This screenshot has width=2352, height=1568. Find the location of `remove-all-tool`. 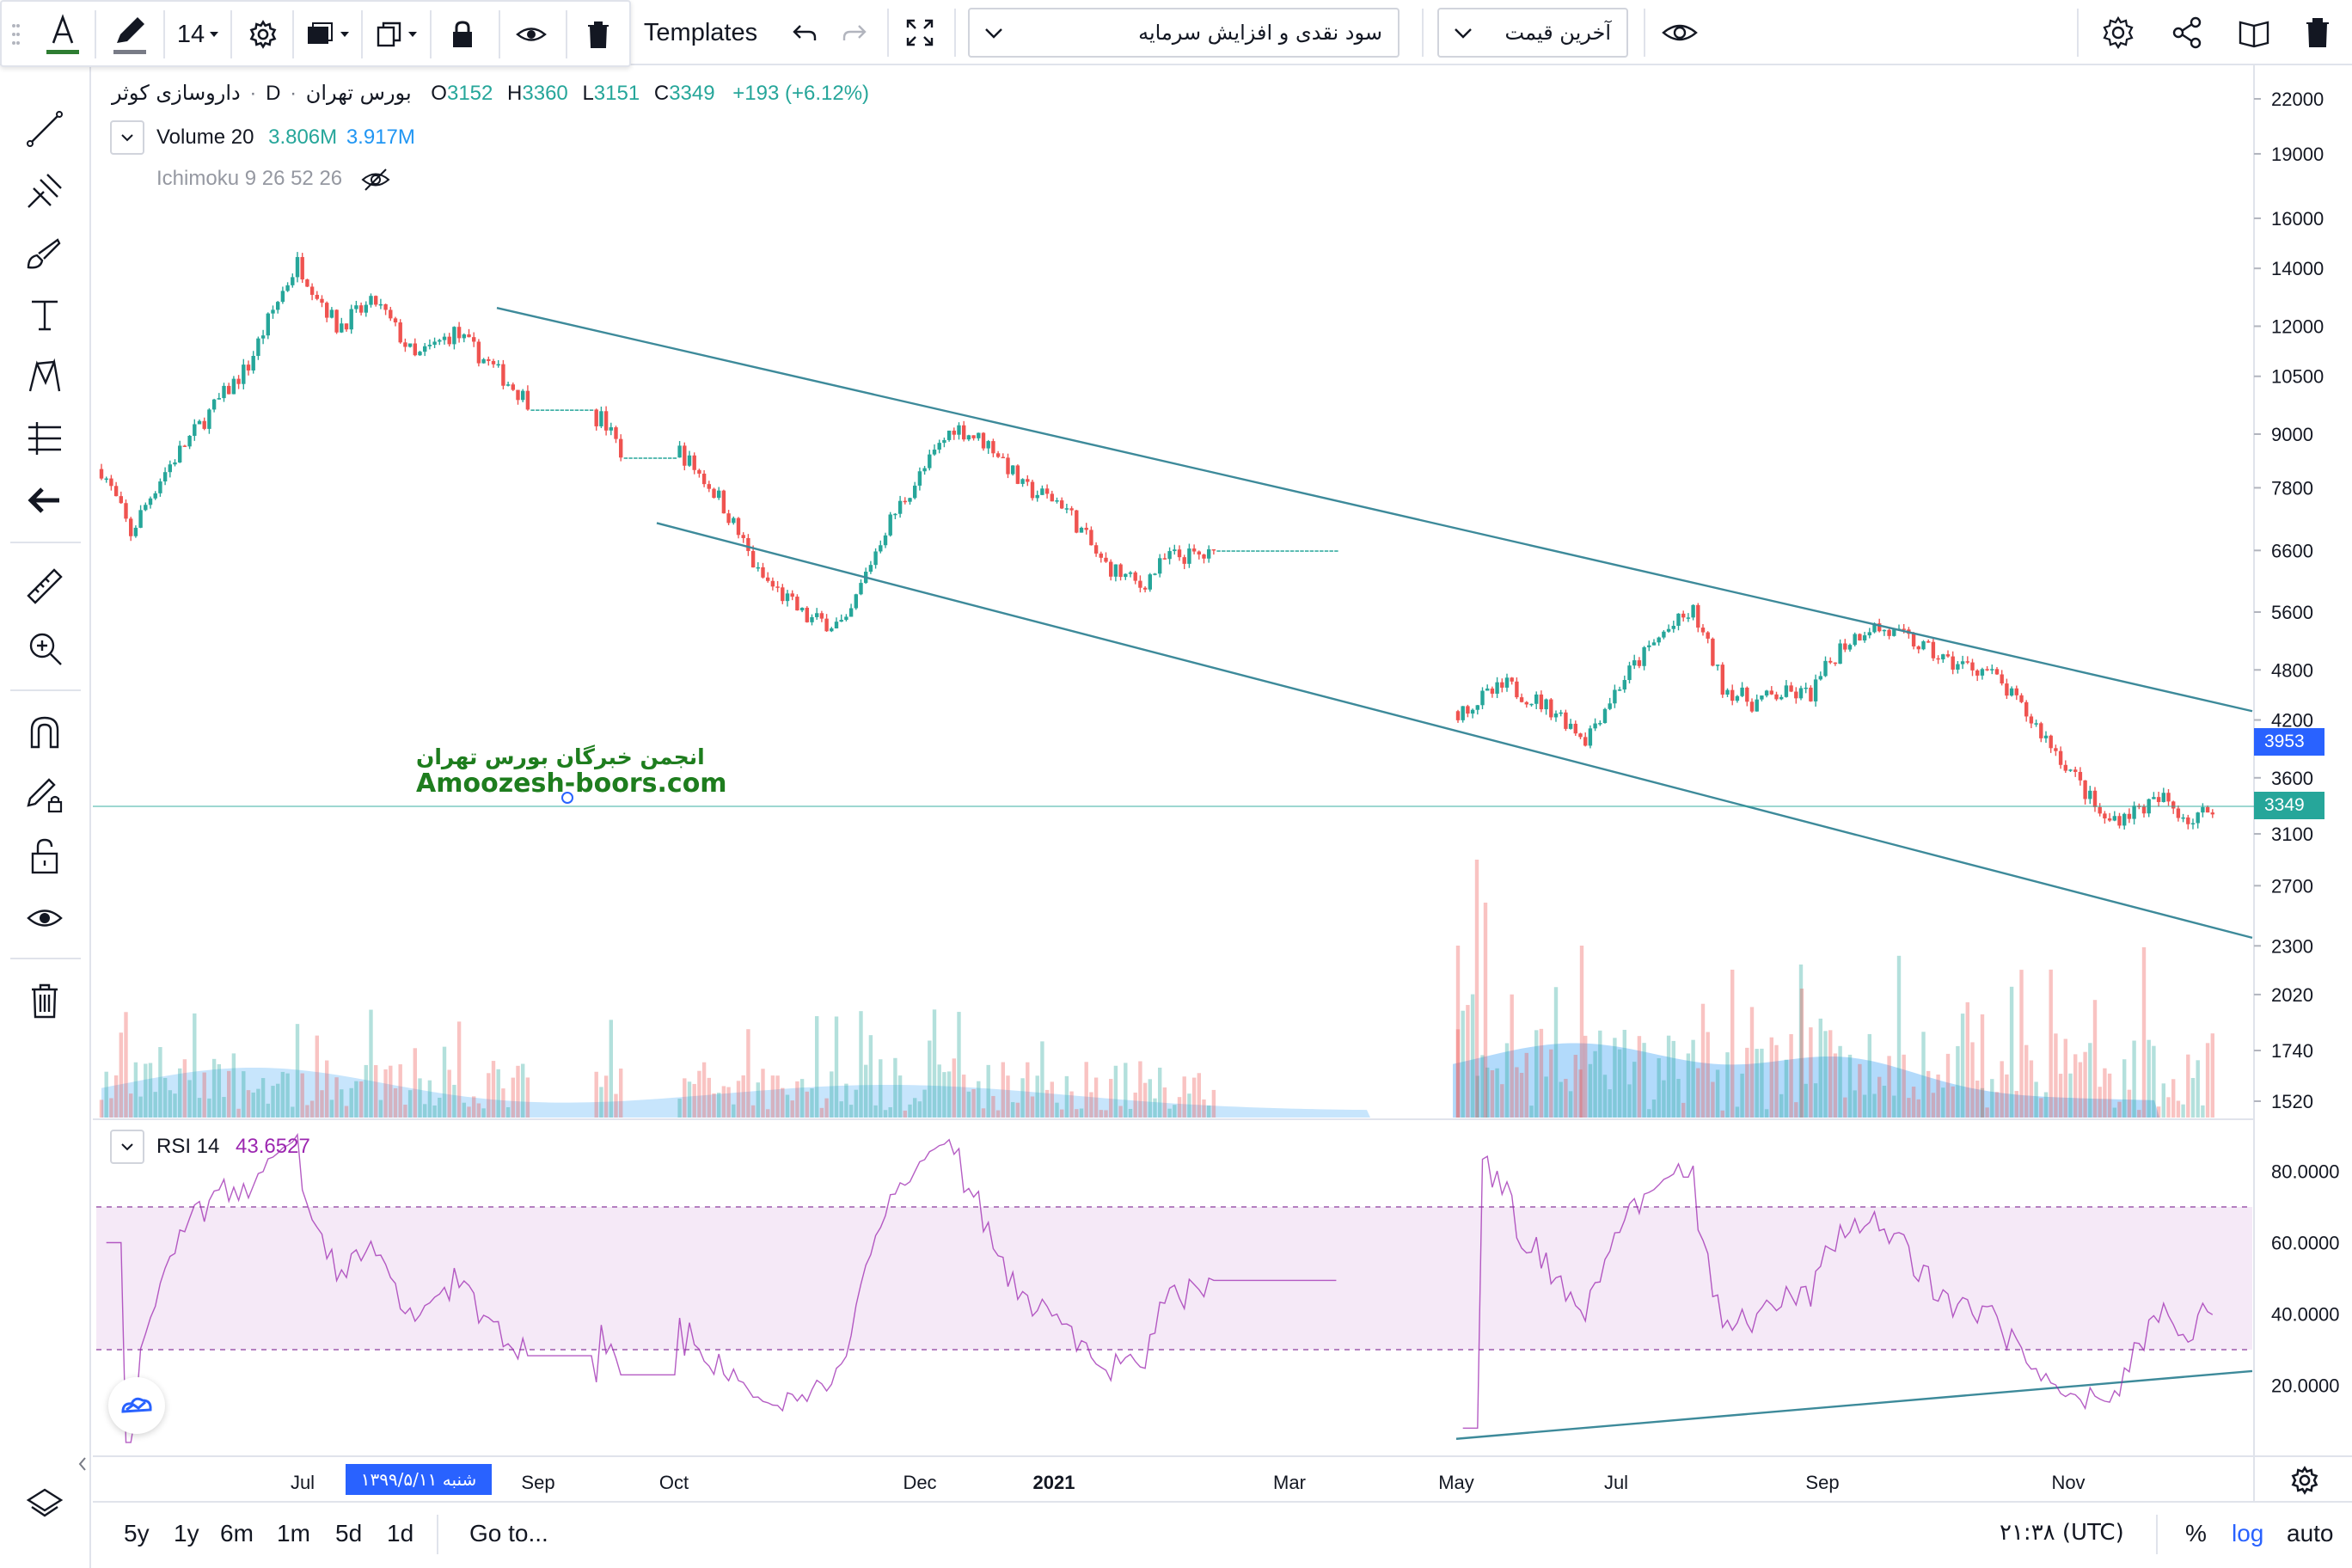

remove-all-tool is located at coordinates (44, 1000).